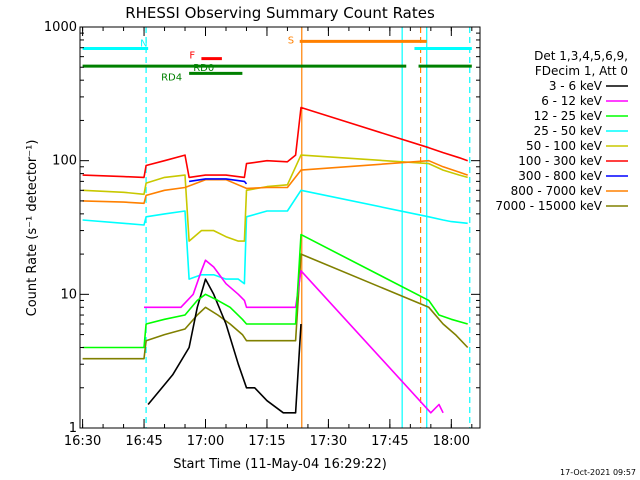  I want to click on y-tick-label: 10, so click(68, 294).